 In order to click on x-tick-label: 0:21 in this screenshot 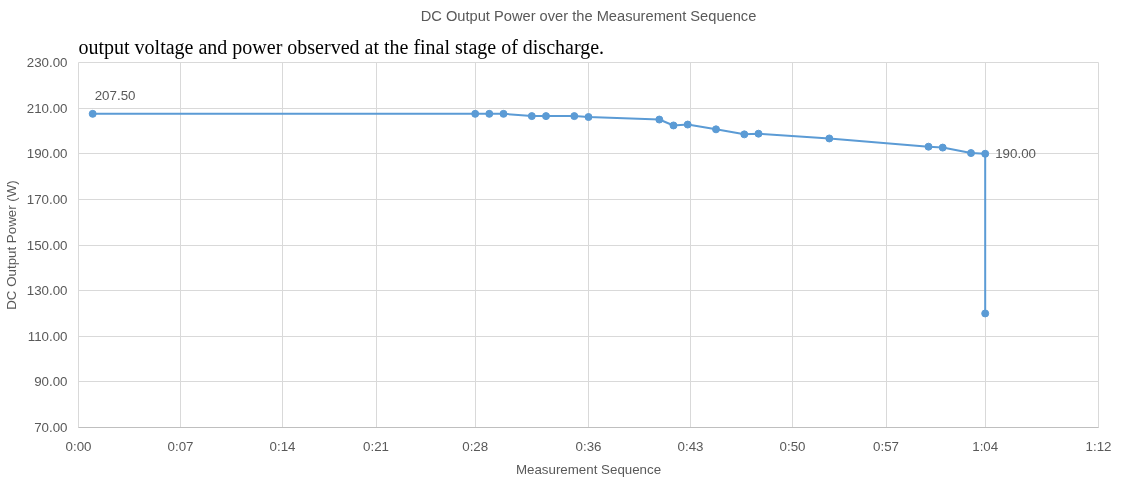, I will do `click(376, 446)`.